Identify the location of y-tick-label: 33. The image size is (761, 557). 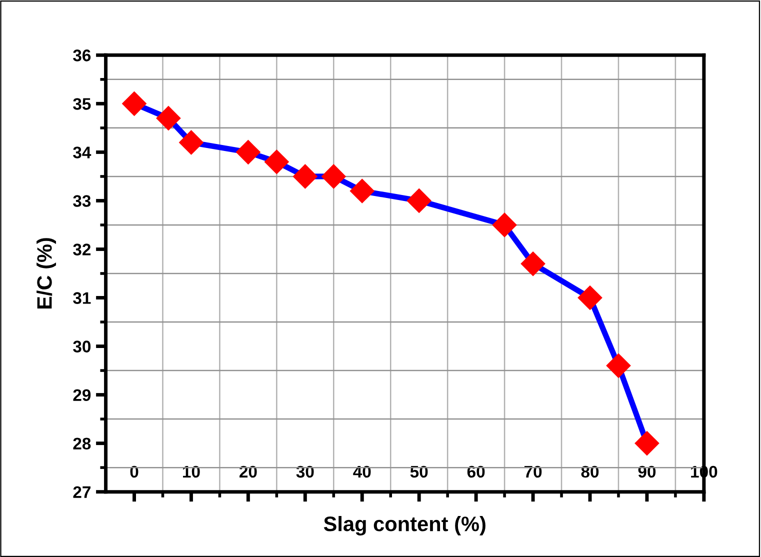
(82, 201).